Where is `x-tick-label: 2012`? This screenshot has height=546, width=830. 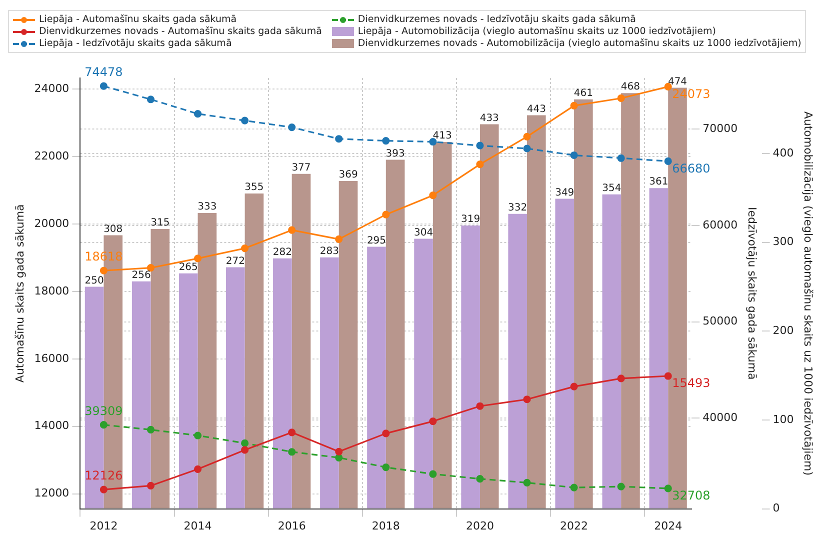
x-tick-label: 2012 is located at coordinates (104, 525).